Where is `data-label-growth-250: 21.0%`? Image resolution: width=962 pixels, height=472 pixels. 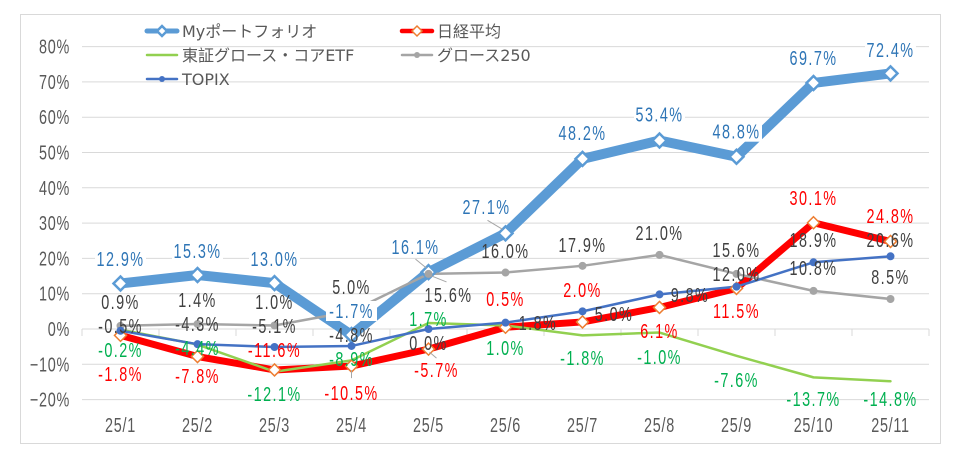
data-label-growth-250: 21.0% is located at coordinates (660, 233).